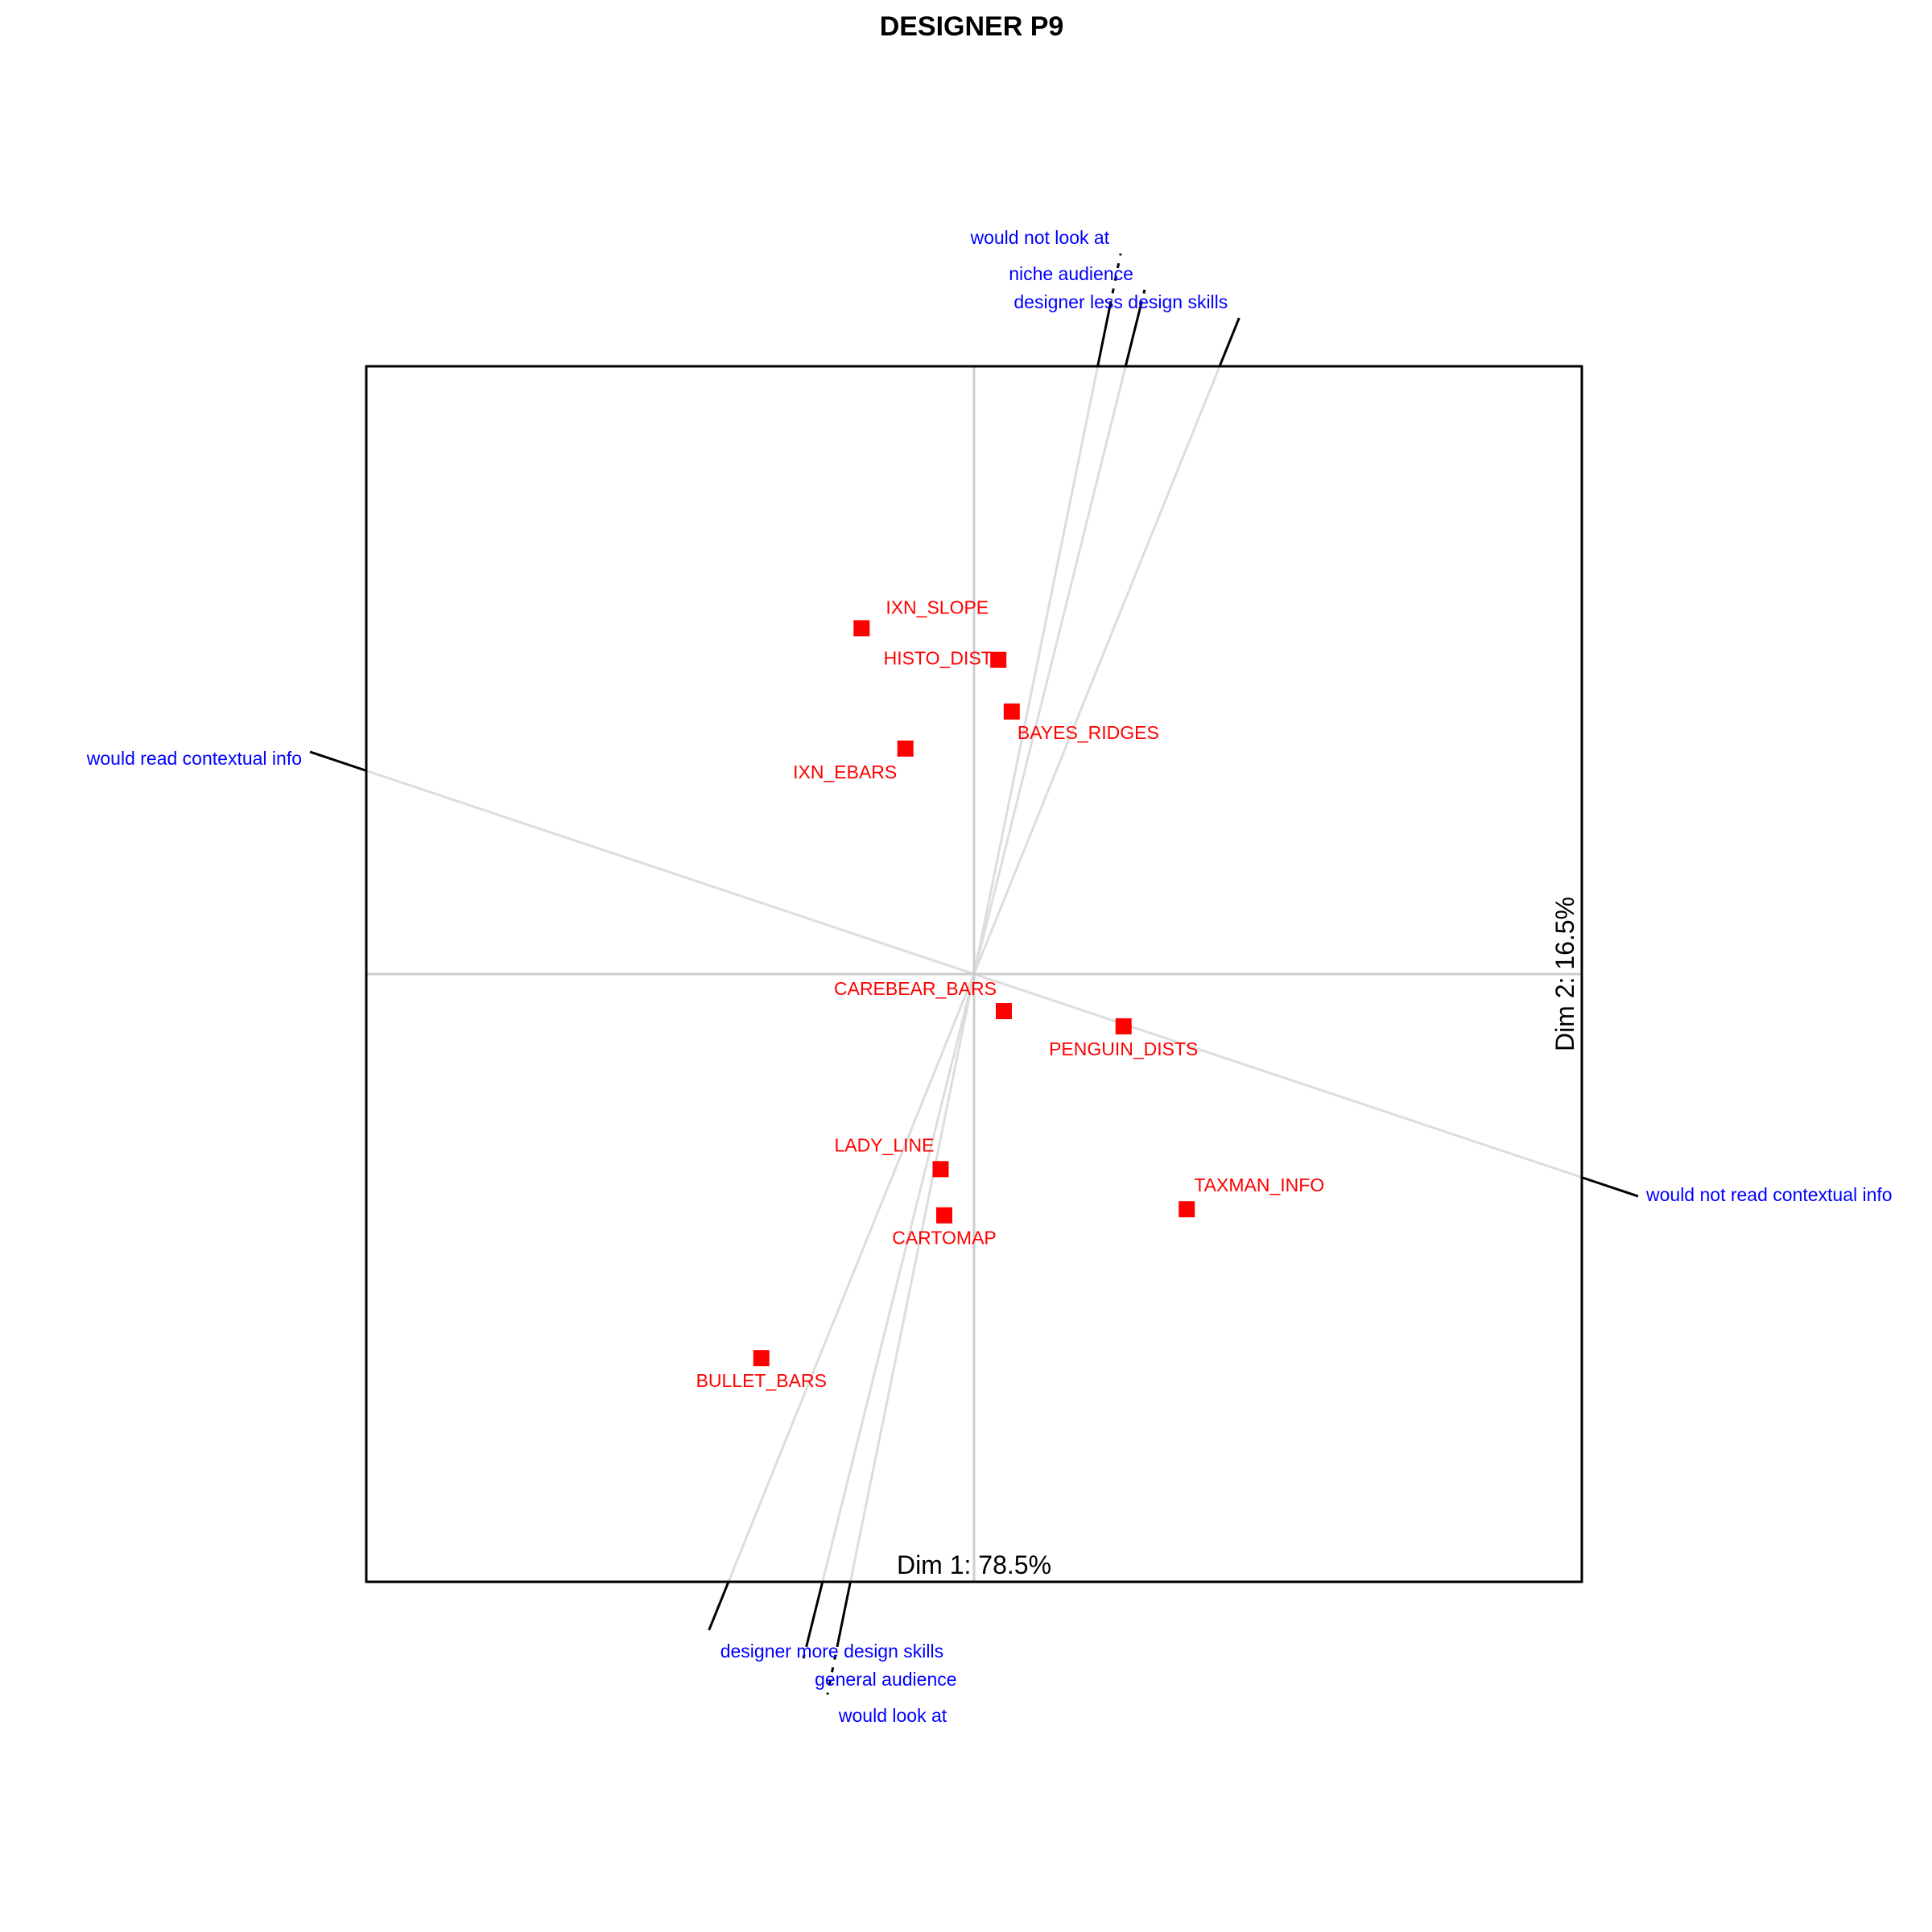 The image size is (1932, 1932). Describe the element at coordinates (833, 1668) in the screenshot. I see `construct-tick-dotted-2-right` at that location.